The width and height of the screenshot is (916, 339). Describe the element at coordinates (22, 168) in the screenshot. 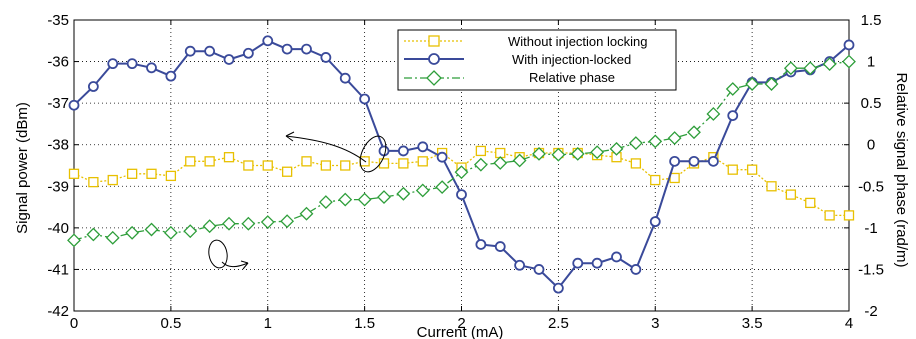

I see `y-axis-left-title: Signal power (dBm)` at that location.